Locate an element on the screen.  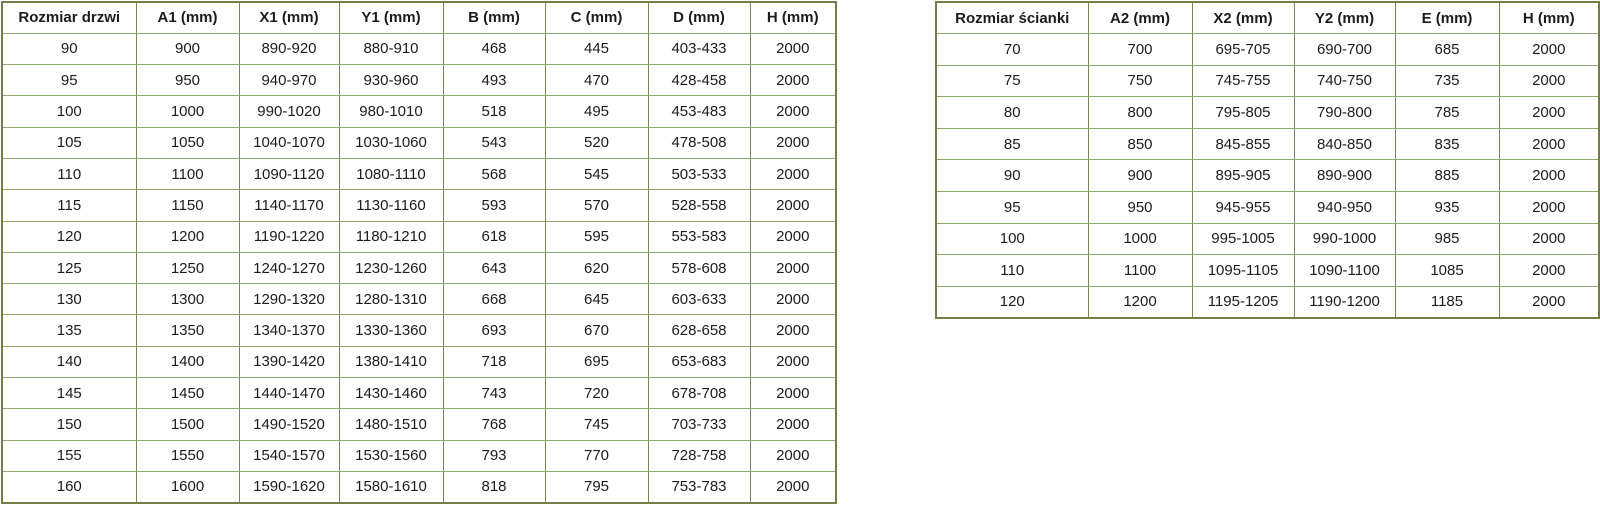
table-cell: 1430-1460 is located at coordinates (391, 393).